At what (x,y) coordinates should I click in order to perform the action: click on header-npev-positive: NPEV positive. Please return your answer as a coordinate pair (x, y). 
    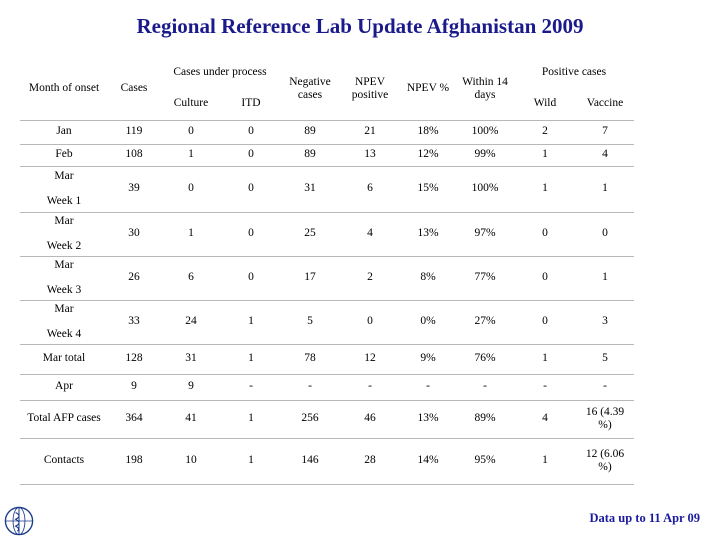
    Looking at the image, I should click on (370, 89).